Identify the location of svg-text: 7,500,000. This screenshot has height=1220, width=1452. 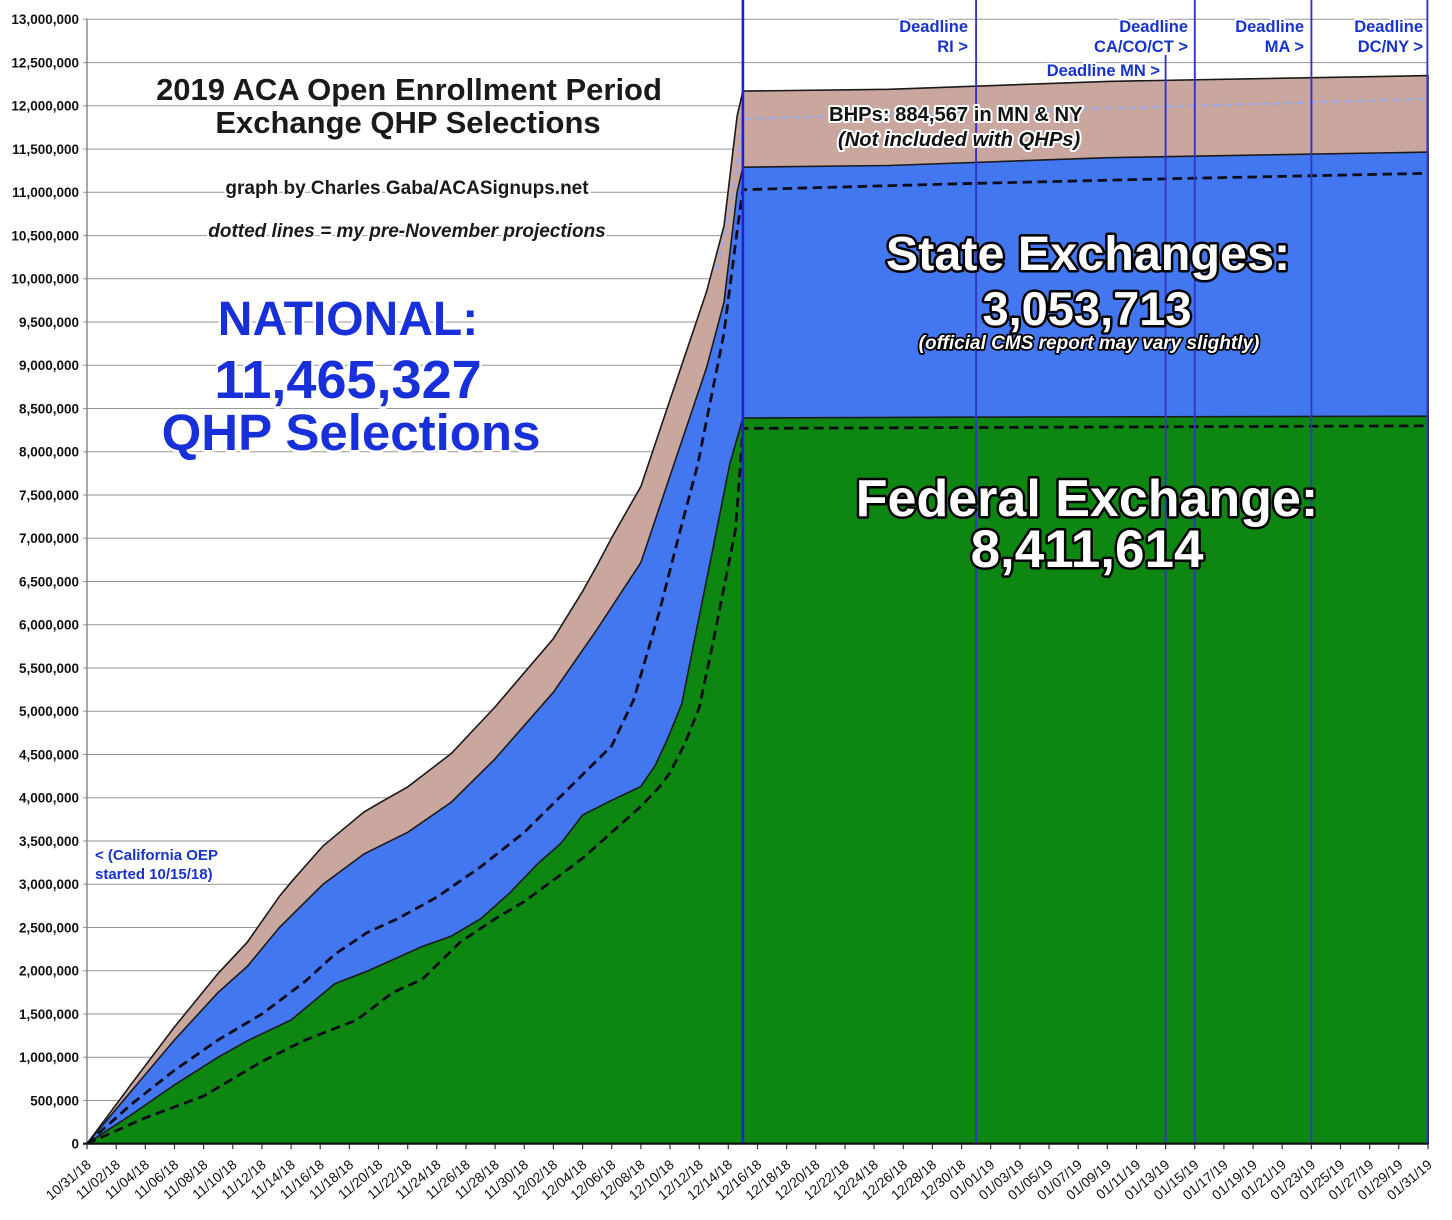
(49, 495).